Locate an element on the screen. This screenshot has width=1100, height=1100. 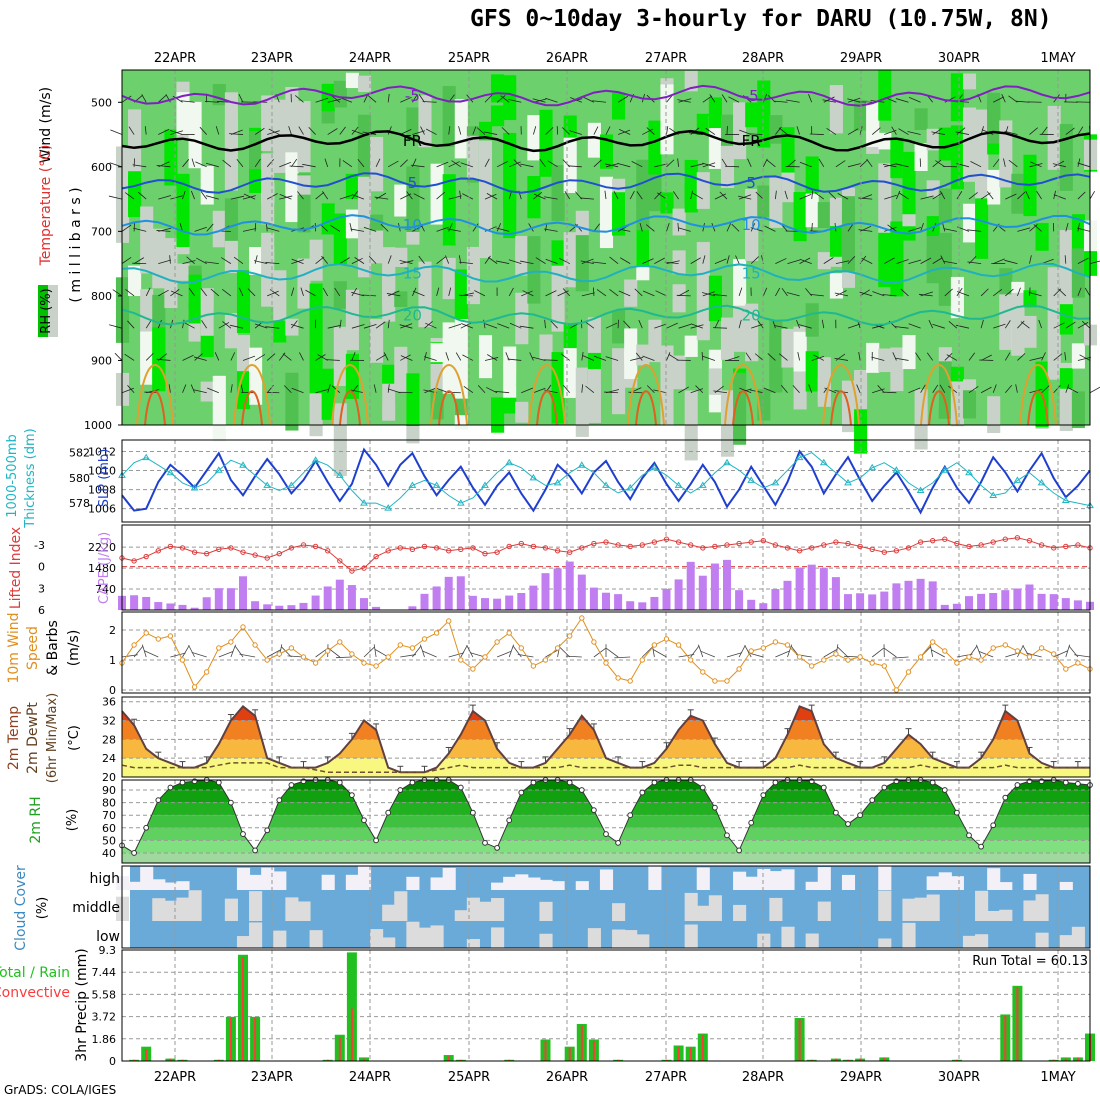
date-tick-bottom: 1MAY is located at coordinates (1057, 1077).